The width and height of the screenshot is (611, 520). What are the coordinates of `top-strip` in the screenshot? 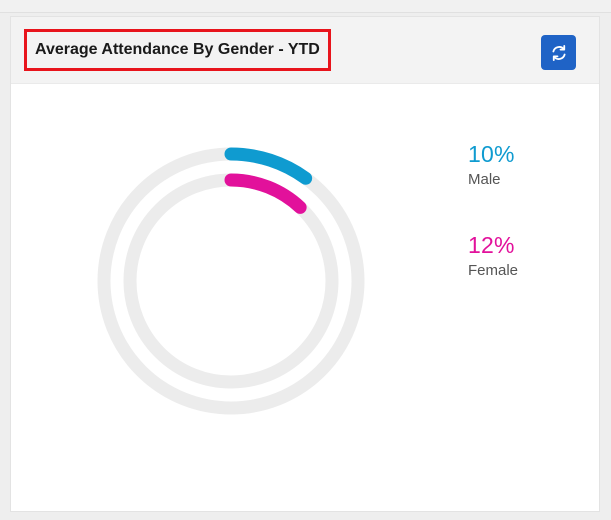 It's located at (305, 6).